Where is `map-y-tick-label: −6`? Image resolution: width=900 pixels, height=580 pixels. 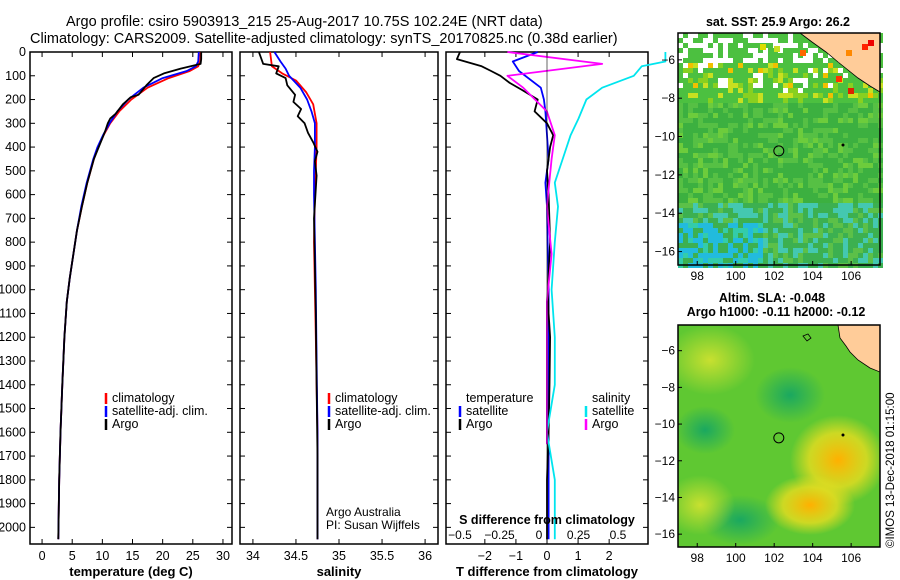 map-y-tick-label: −6 is located at coordinates (668, 60).